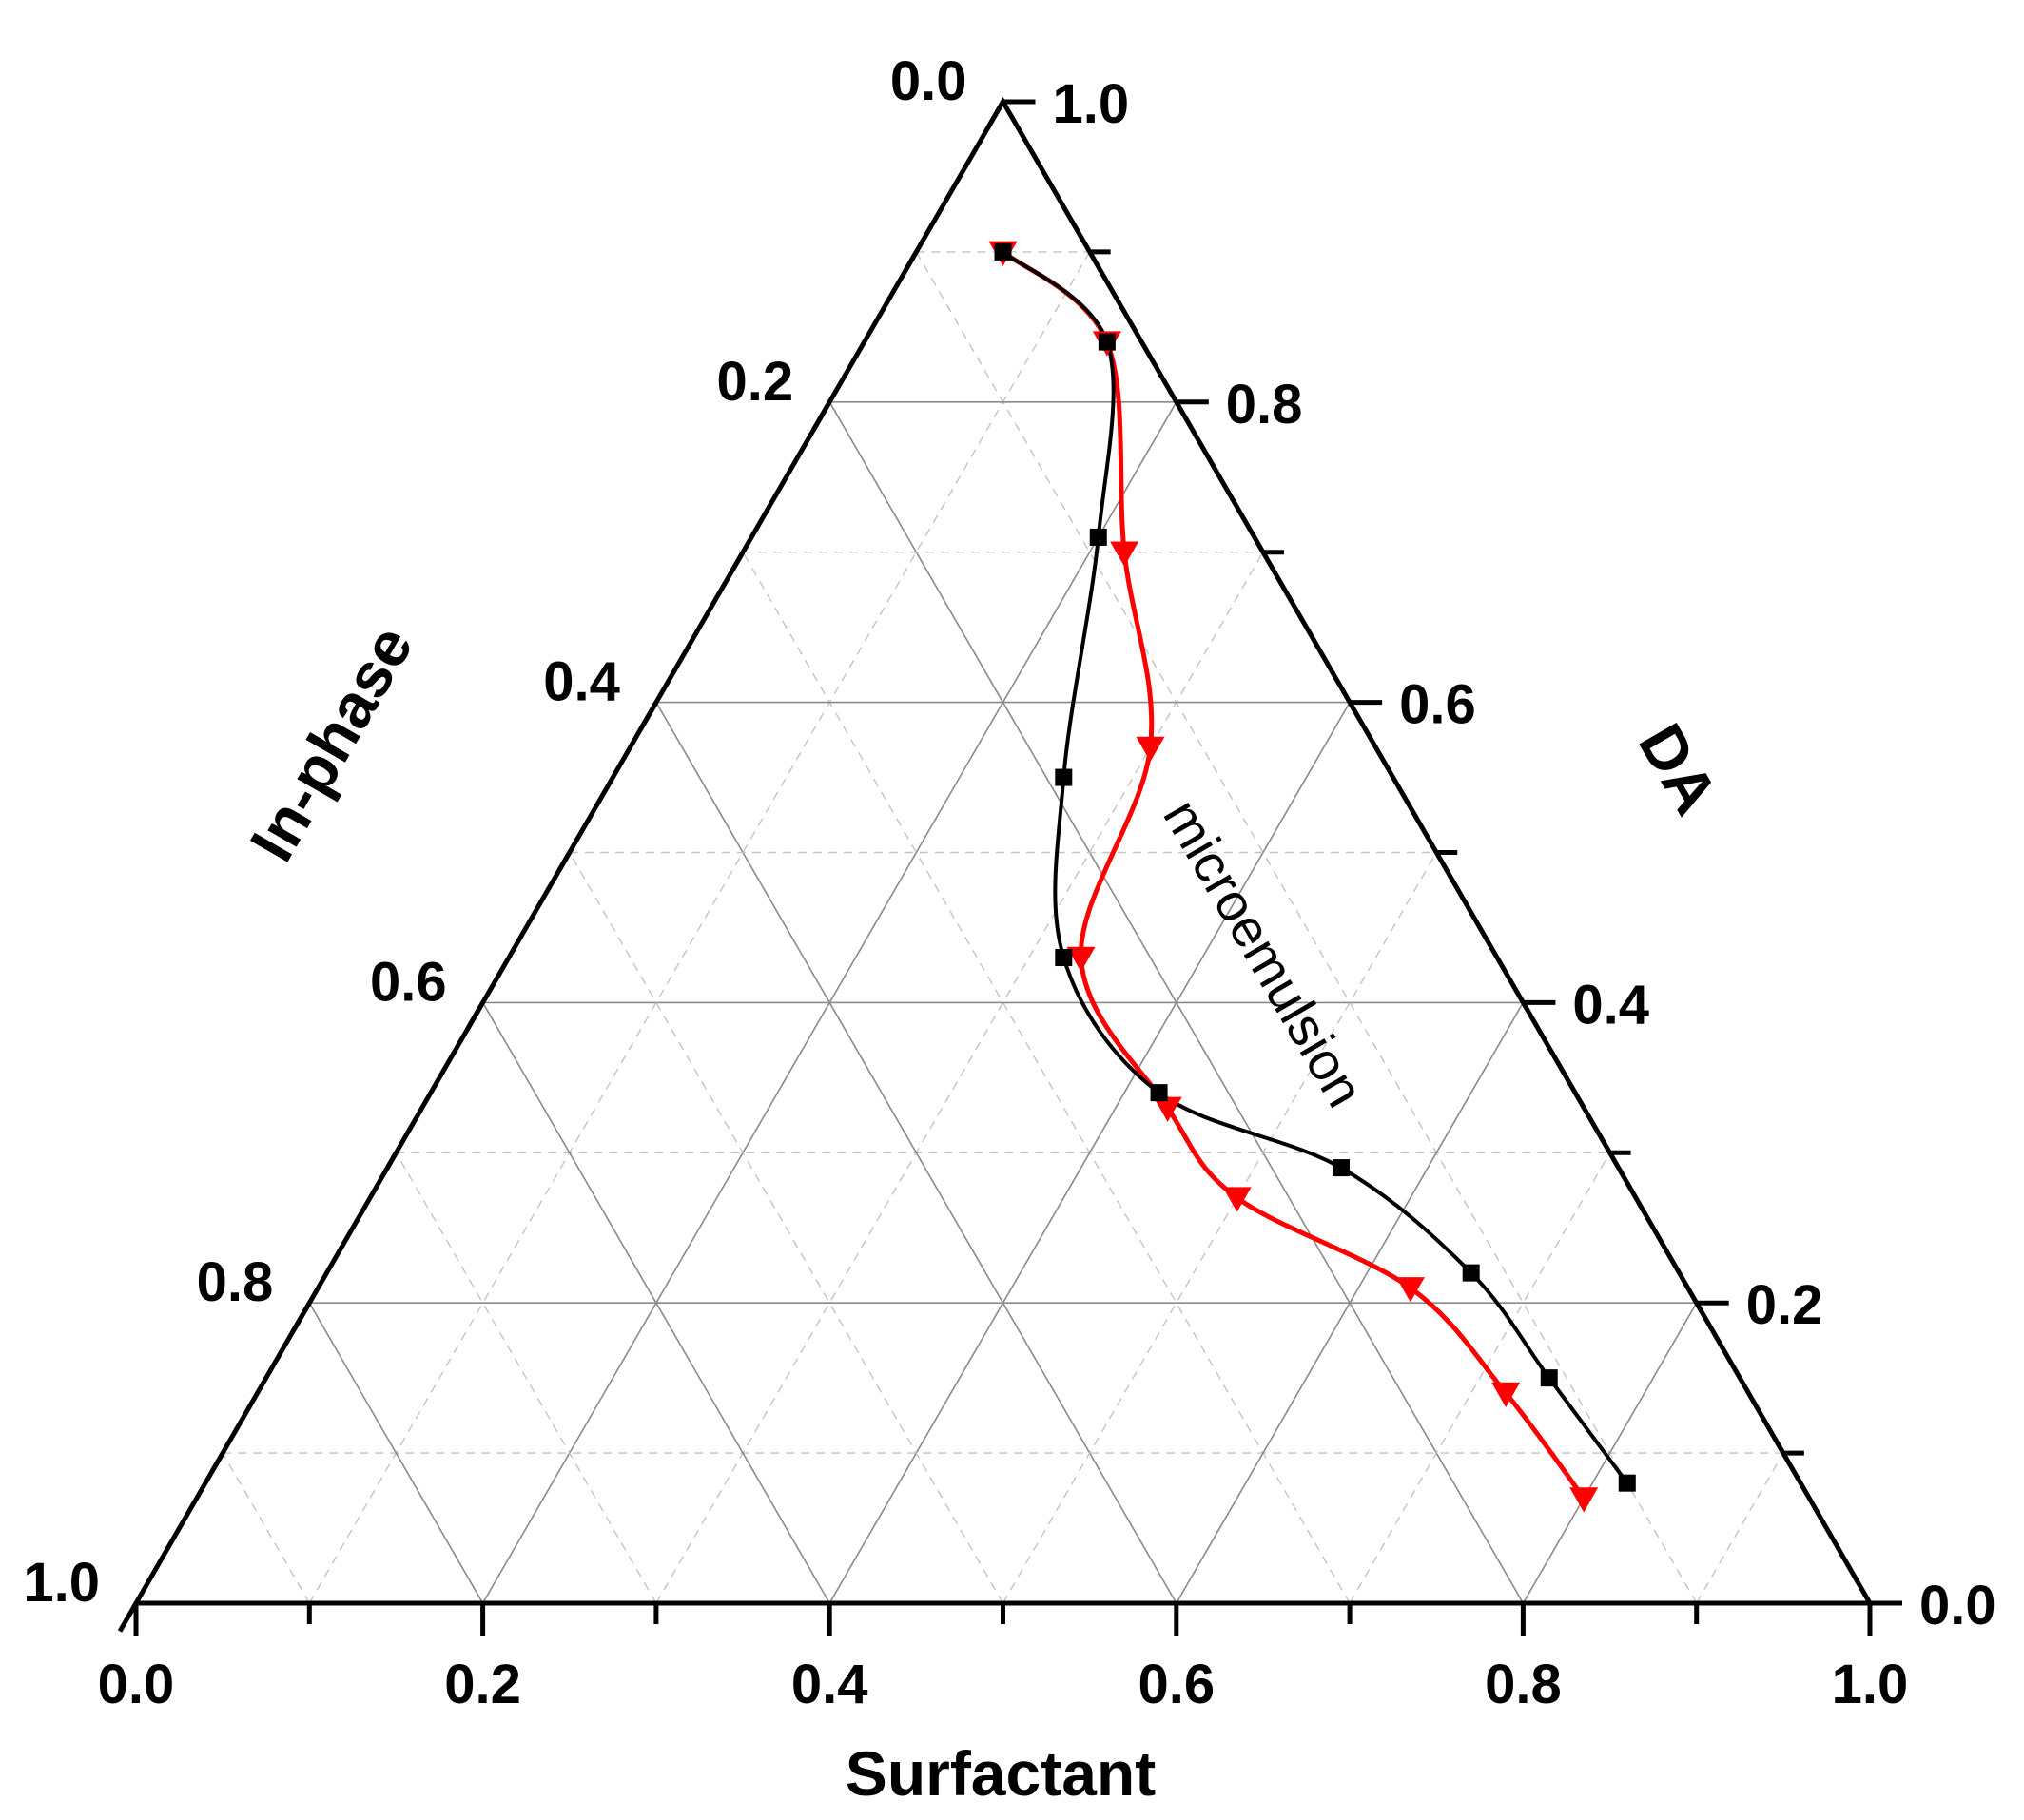 The height and width of the screenshot is (1820, 2024). What do you see at coordinates (581, 682) in the screenshot?
I see `left-tick-label: 0.4` at bounding box center [581, 682].